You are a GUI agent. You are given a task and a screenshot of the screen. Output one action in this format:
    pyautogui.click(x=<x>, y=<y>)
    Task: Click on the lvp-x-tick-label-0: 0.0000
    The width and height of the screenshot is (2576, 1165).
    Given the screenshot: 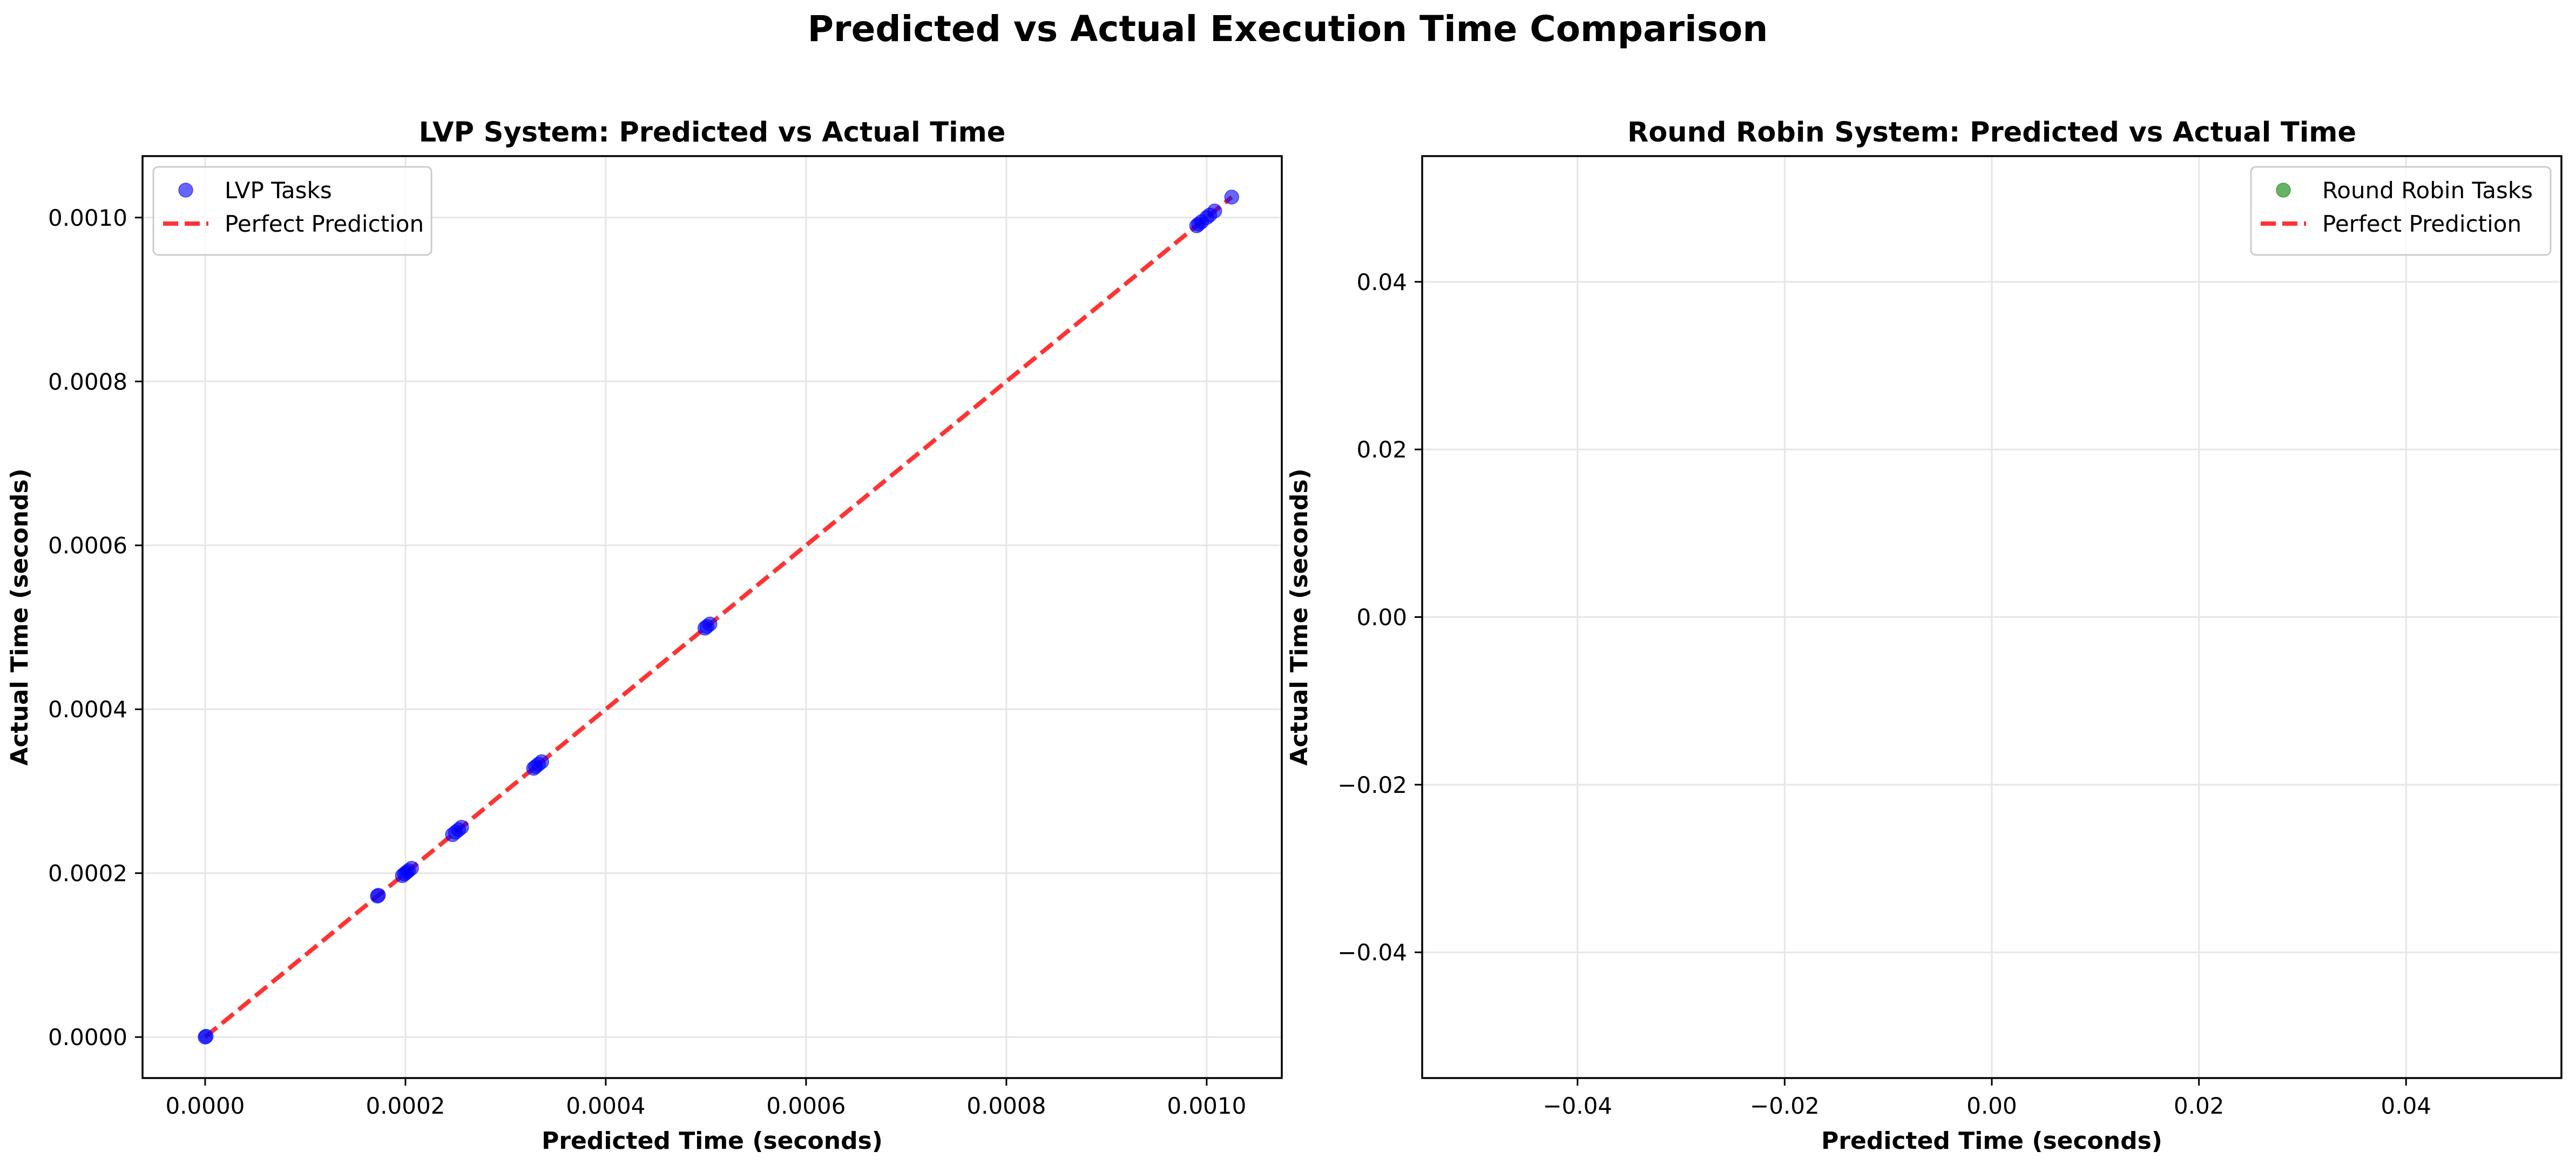 What is the action you would take?
    pyautogui.click(x=205, y=1106)
    